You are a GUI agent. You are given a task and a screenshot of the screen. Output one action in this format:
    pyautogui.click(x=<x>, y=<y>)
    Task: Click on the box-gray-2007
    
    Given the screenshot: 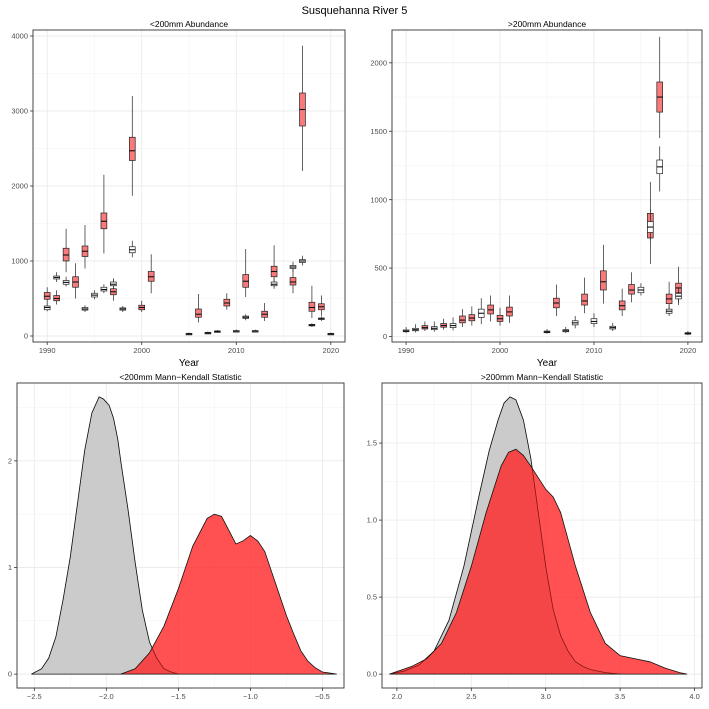 What is the action you would take?
    pyautogui.click(x=208, y=333)
    